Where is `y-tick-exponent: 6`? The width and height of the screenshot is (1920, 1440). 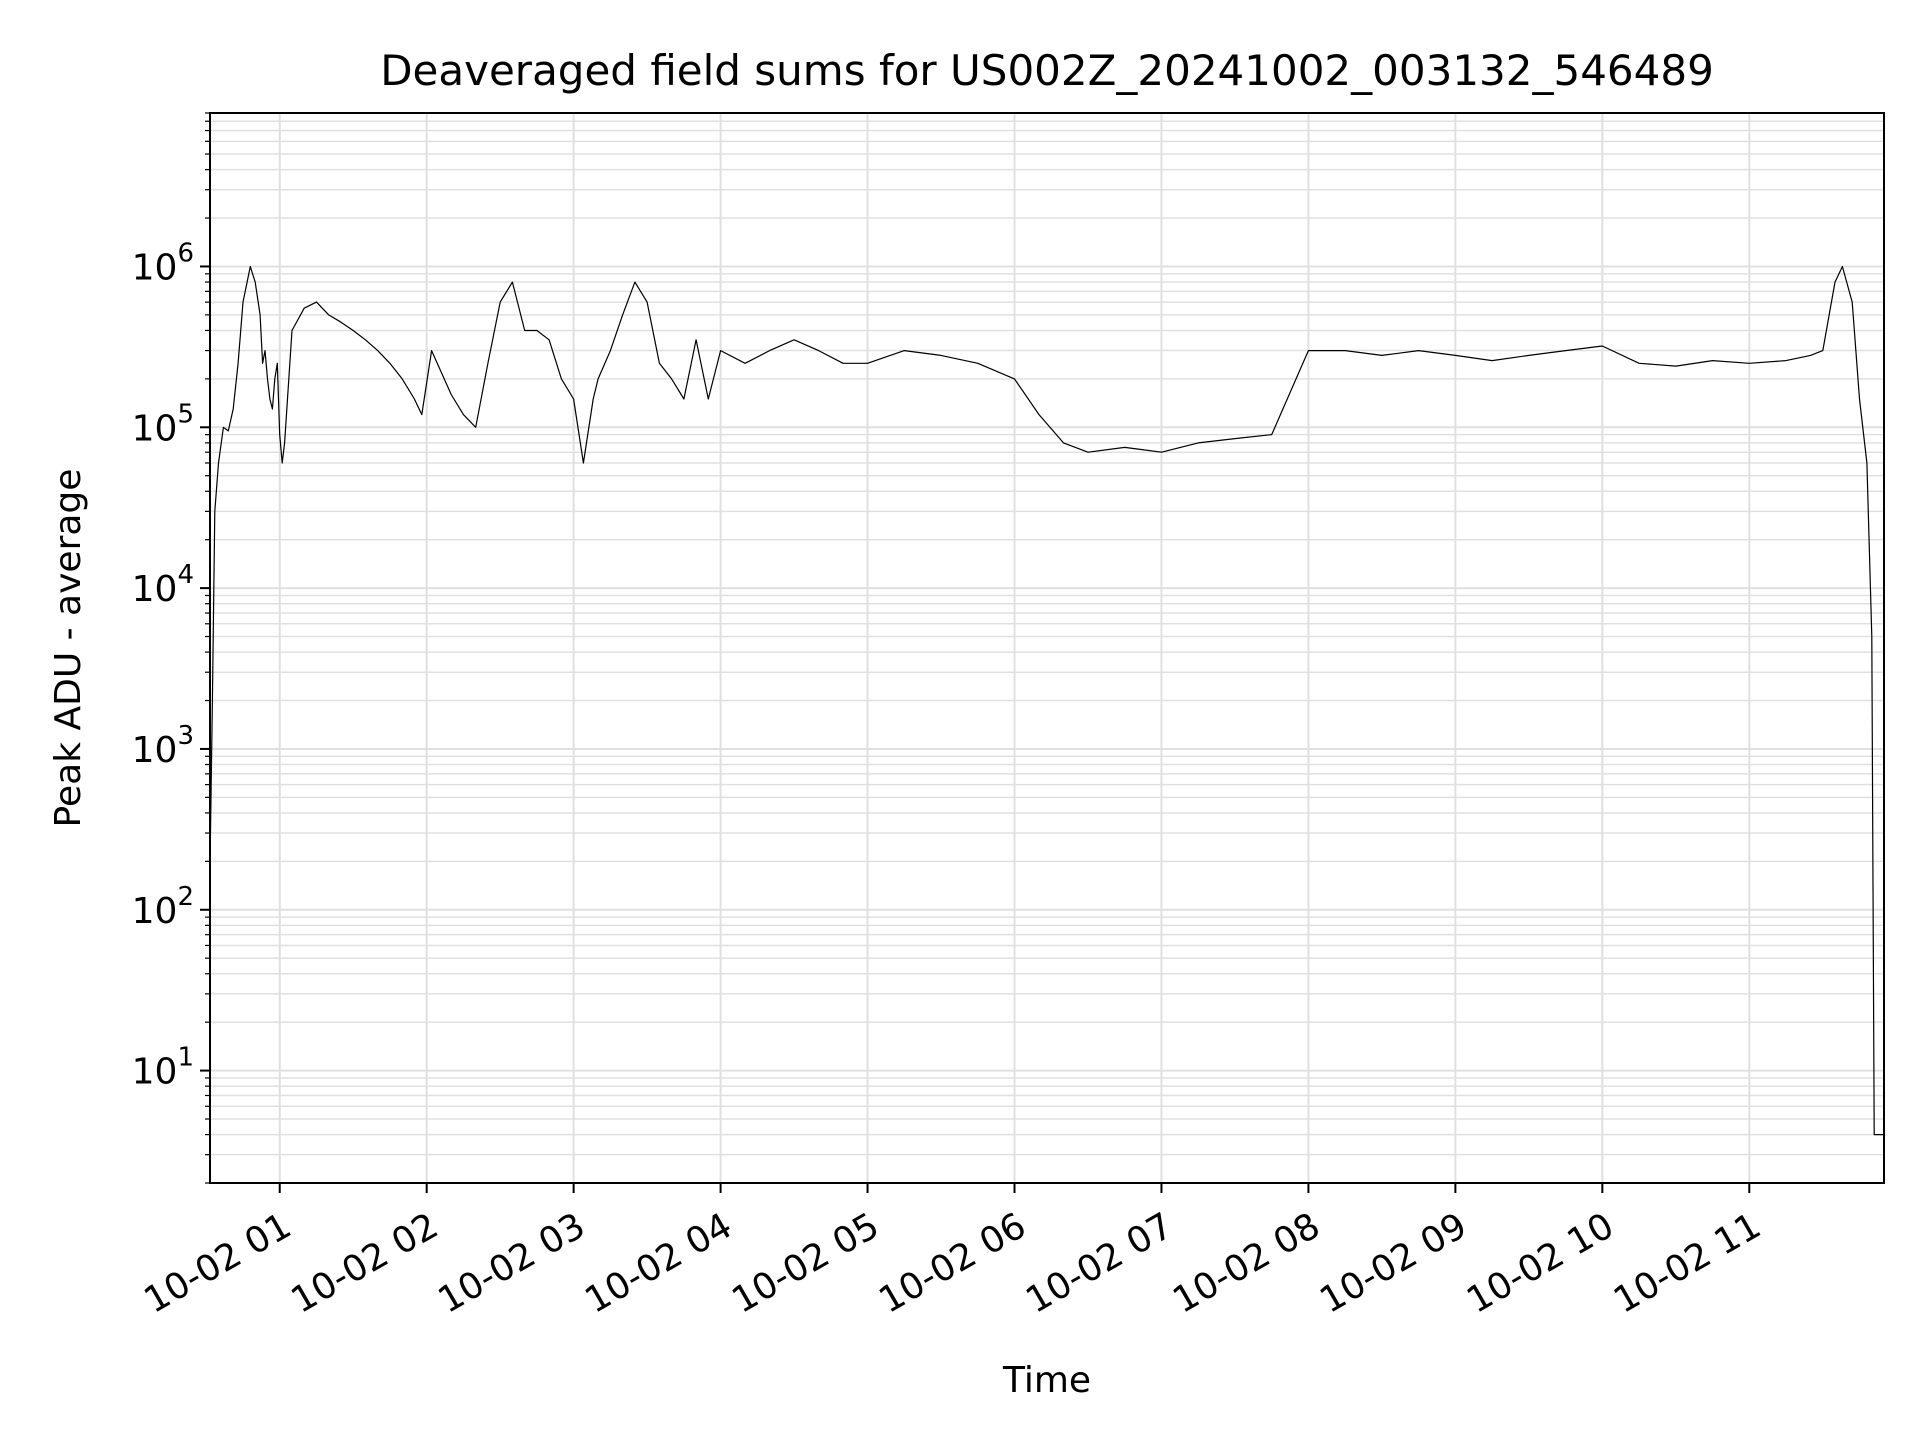 y-tick-exponent: 6 is located at coordinates (185, 253).